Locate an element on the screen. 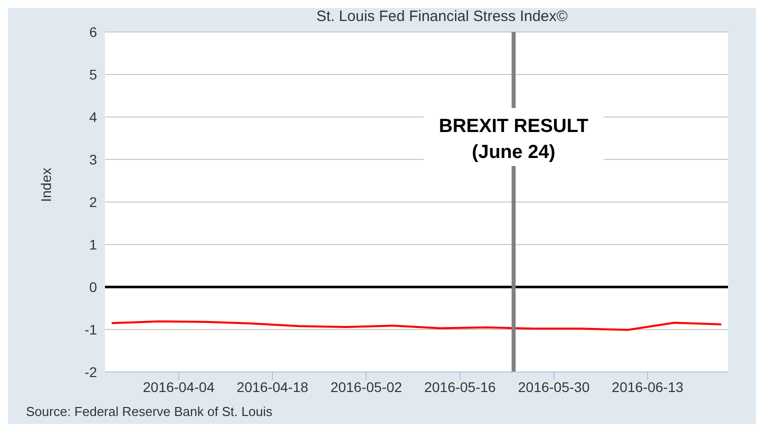  x-tick-label: 2016-04-18 is located at coordinates (272, 386).